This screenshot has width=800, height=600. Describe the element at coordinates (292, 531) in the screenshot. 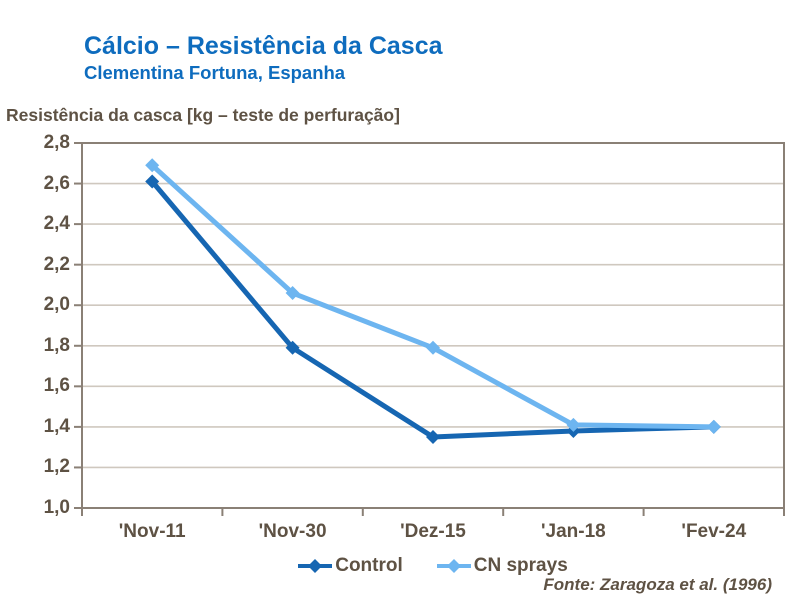

I see `x-tick-label: 'Nov-30` at that location.